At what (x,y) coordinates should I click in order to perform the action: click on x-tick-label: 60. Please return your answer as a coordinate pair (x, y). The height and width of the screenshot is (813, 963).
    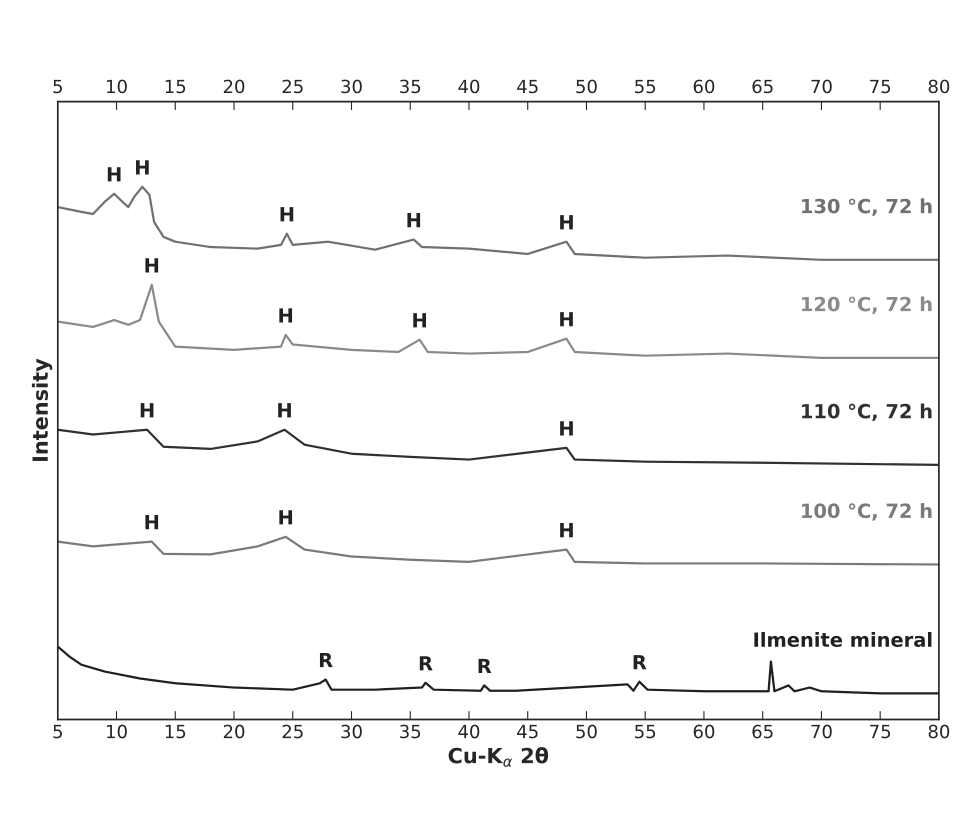
    Looking at the image, I should click on (704, 731).